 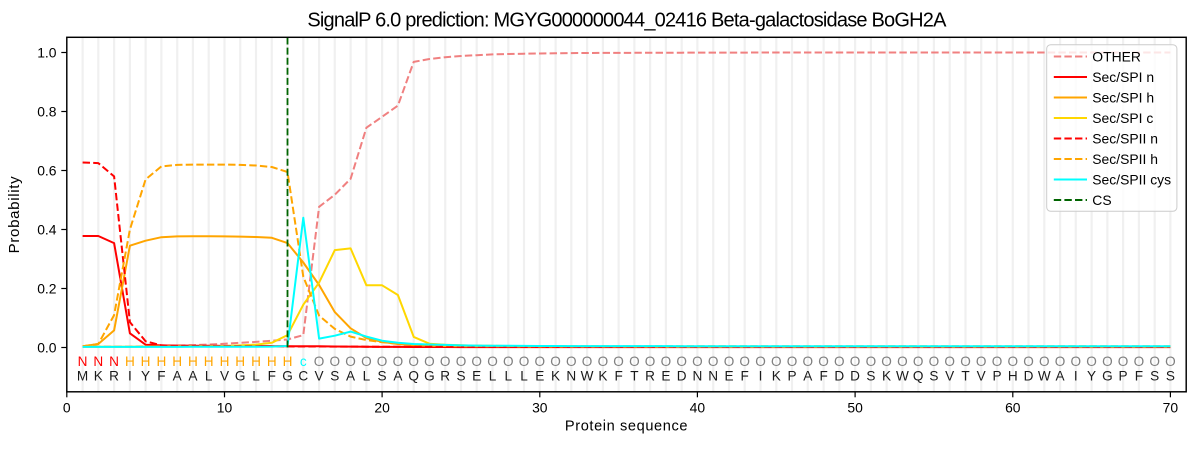 What do you see at coordinates (67, 407) in the screenshot?
I see `svg-text: 0` at bounding box center [67, 407].